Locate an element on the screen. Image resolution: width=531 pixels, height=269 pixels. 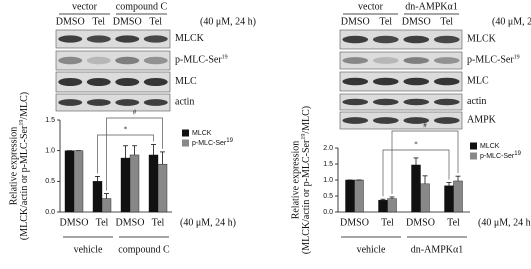
legend-label: MLCK is located at coordinates (202, 133).